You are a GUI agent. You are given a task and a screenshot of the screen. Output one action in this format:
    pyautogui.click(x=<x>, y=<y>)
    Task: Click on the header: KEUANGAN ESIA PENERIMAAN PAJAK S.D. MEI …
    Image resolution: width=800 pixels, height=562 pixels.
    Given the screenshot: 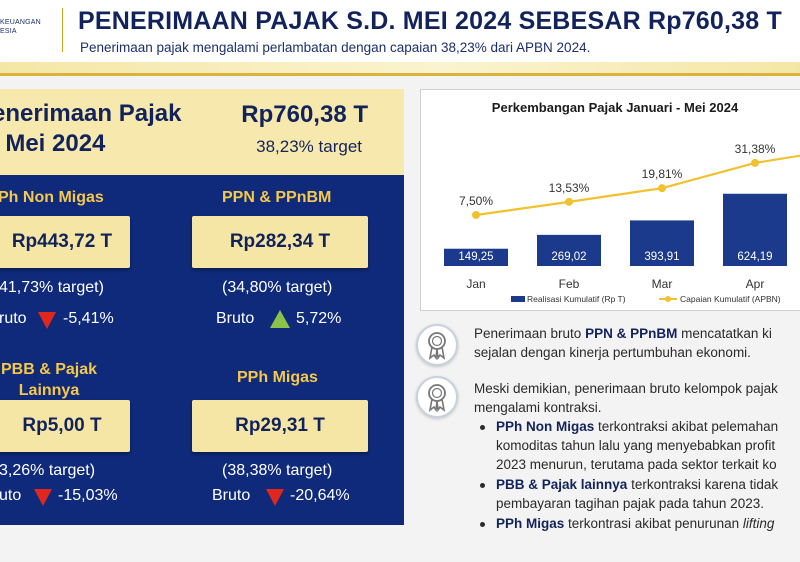 What is the action you would take?
    pyautogui.click(x=400, y=31)
    